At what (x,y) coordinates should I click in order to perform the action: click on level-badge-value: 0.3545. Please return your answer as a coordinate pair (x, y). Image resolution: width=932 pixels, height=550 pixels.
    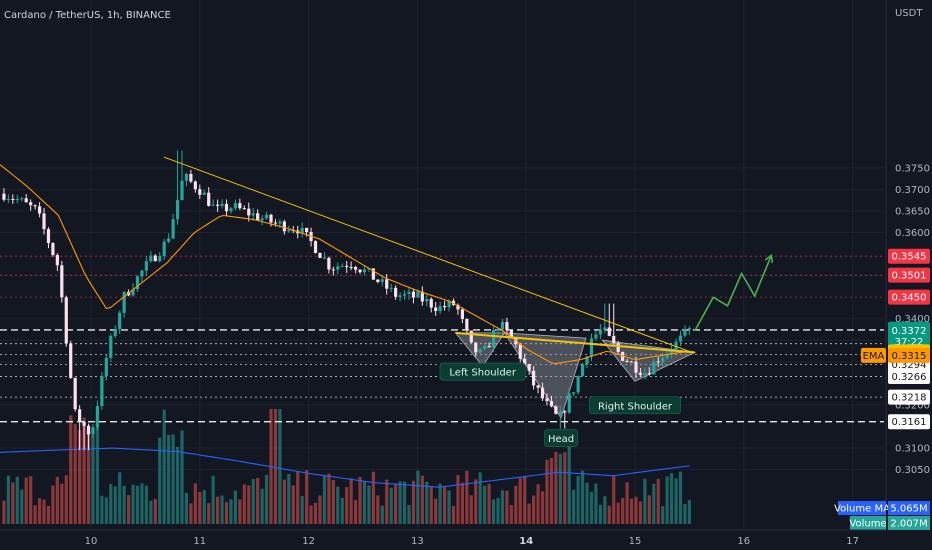
    Looking at the image, I should click on (909, 257).